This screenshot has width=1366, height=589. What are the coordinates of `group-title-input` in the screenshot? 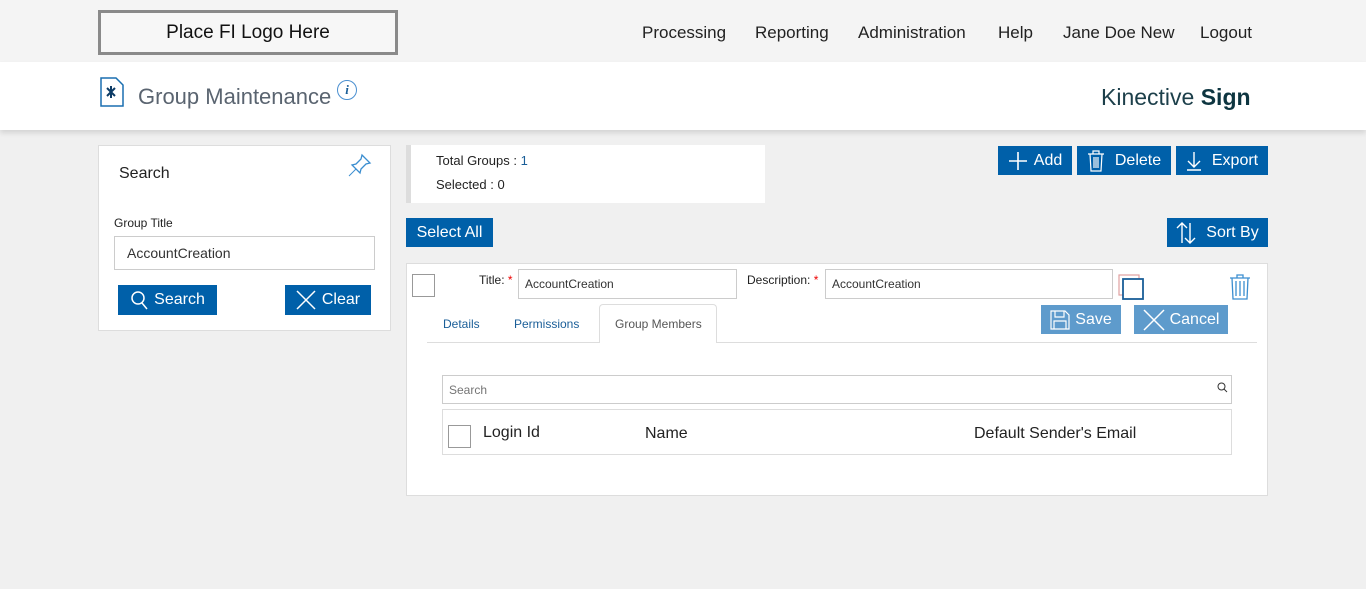 It's located at (244, 253).